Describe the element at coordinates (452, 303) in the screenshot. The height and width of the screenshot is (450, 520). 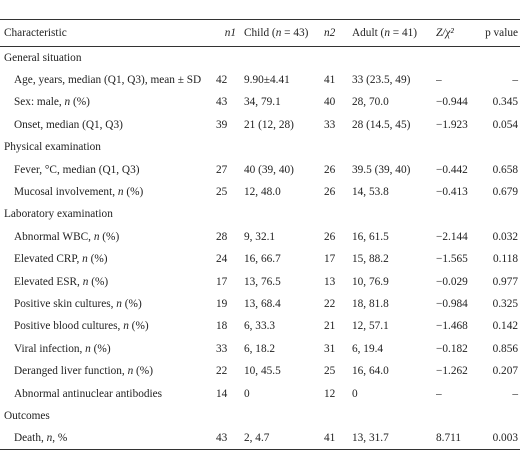
I see `cell-statistic: −0.984` at that location.